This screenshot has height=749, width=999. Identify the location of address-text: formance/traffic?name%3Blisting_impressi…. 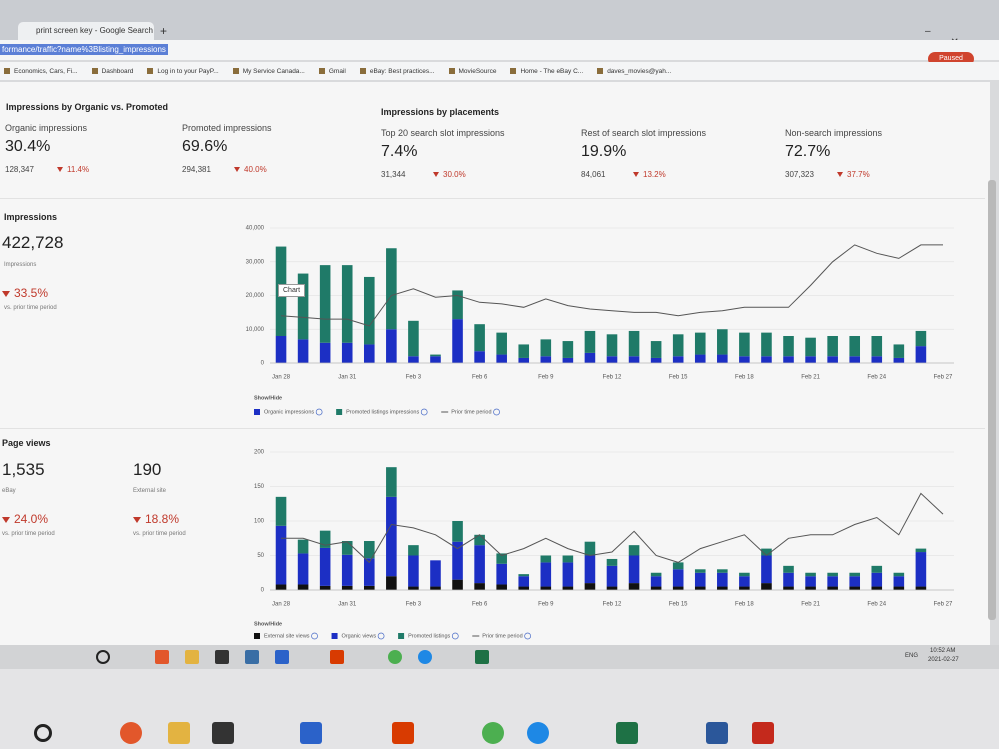
(84, 49).